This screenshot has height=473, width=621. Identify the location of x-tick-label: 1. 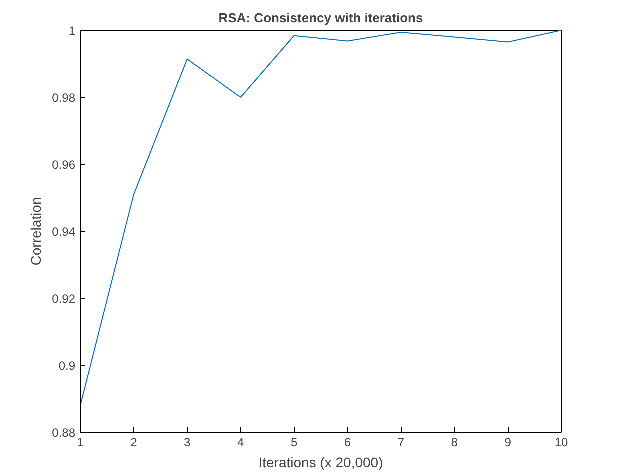
(80, 443).